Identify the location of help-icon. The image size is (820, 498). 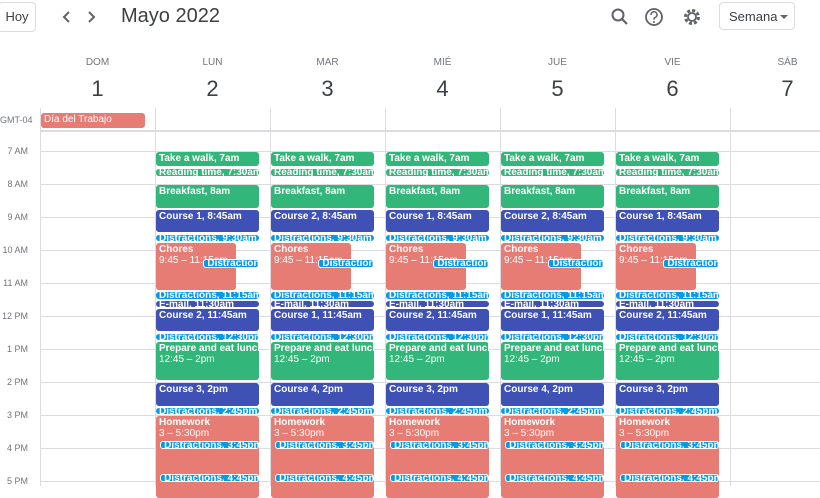
(654, 17).